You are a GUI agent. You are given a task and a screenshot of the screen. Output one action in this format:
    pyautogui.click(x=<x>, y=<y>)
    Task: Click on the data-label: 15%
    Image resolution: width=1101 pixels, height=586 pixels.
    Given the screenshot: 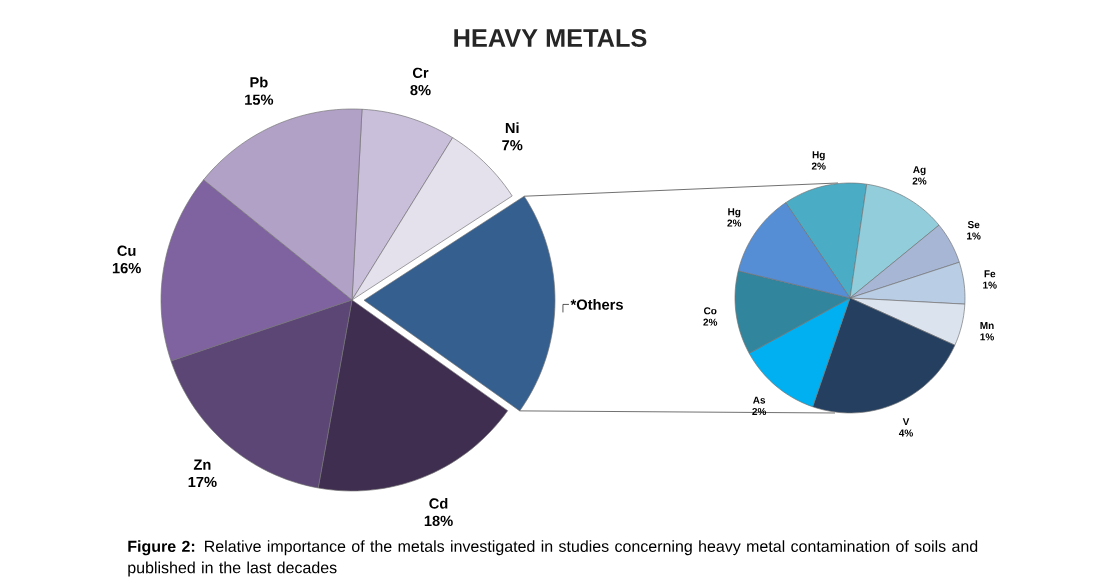 What is the action you would take?
    pyautogui.click(x=259, y=99)
    